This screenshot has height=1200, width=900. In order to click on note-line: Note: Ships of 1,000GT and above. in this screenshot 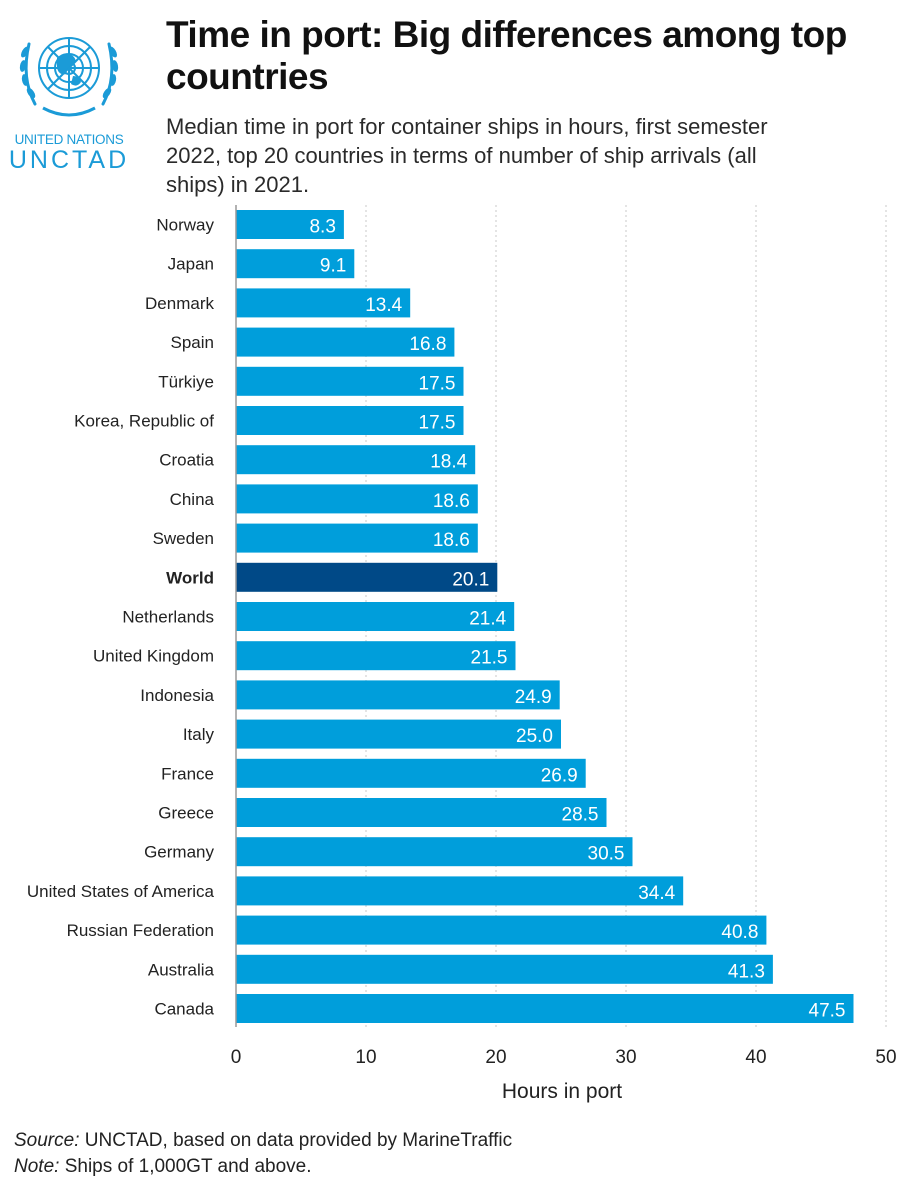, I will do `click(263, 1167)`.